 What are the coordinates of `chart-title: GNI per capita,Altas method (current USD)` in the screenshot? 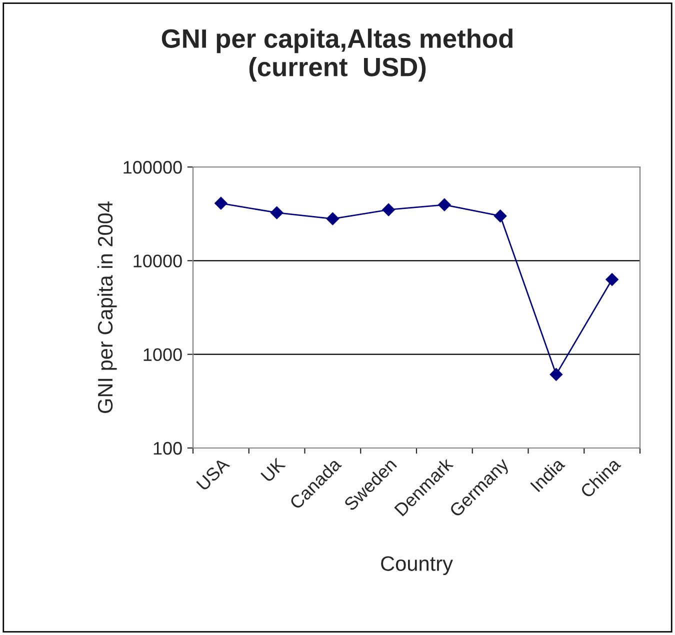 It's located at (337, 55).